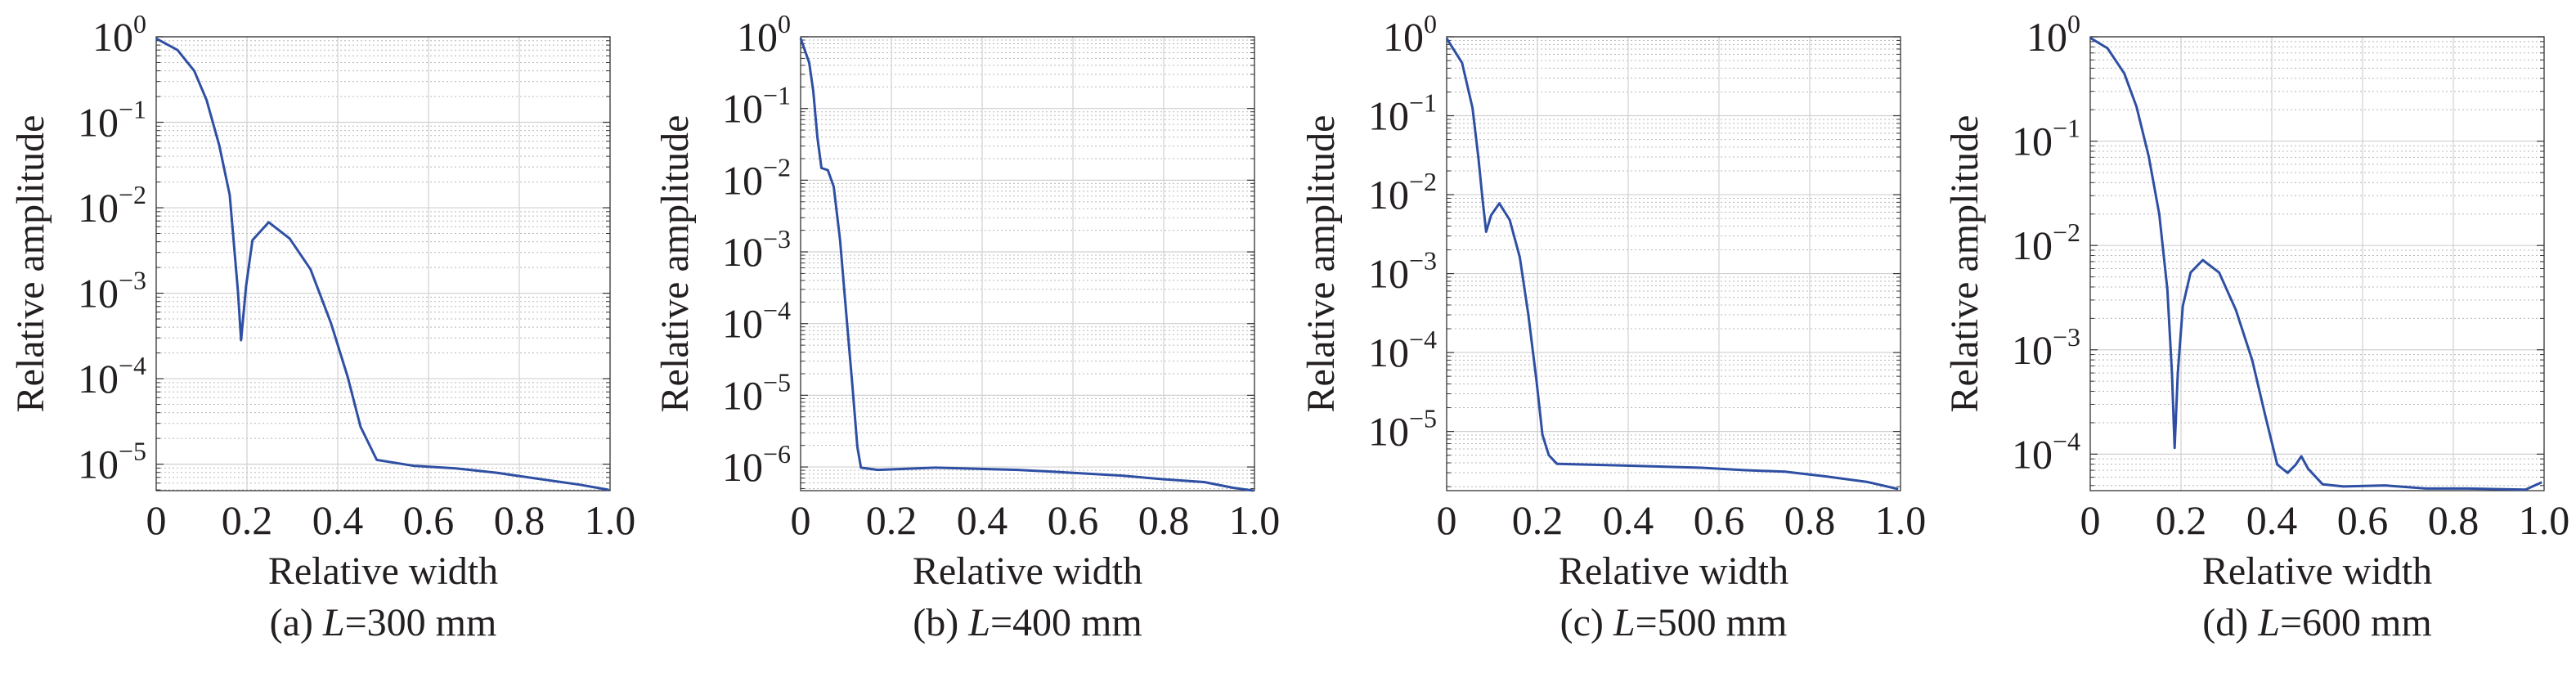  I want to click on caption-value: =500 mm, so click(1712, 622).